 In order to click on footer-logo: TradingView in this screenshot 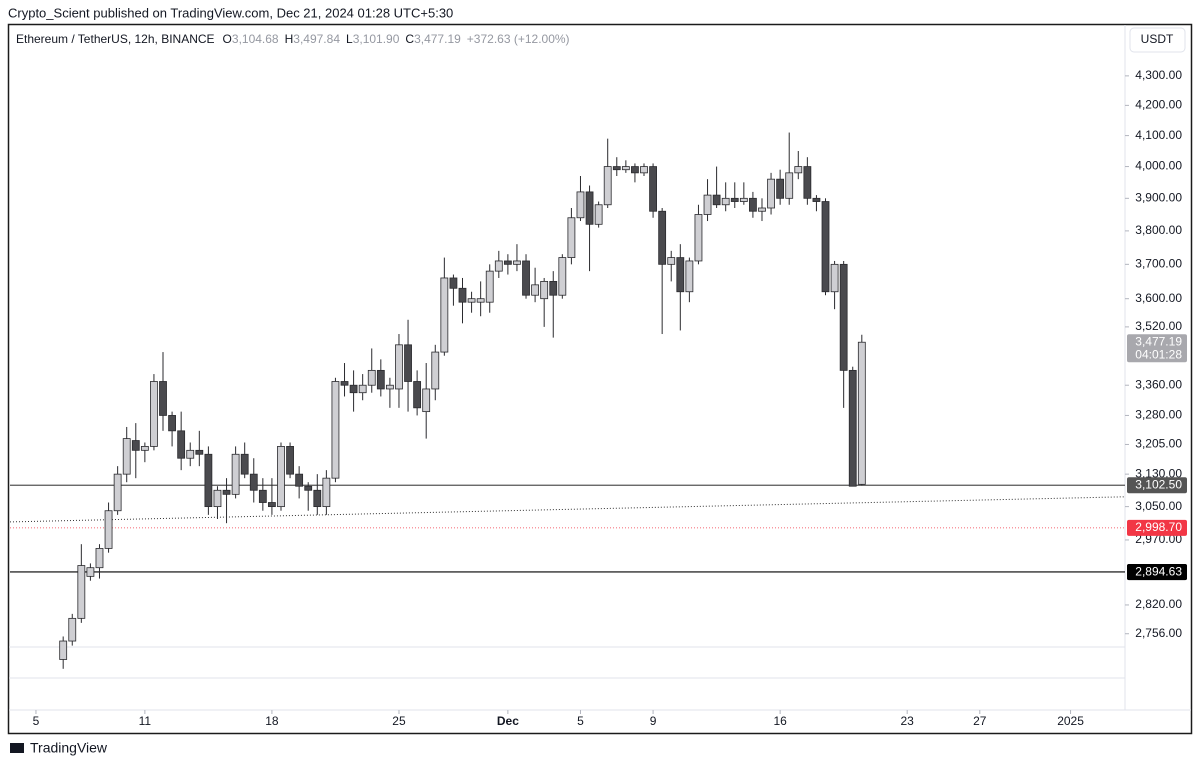, I will do `click(59, 748)`.